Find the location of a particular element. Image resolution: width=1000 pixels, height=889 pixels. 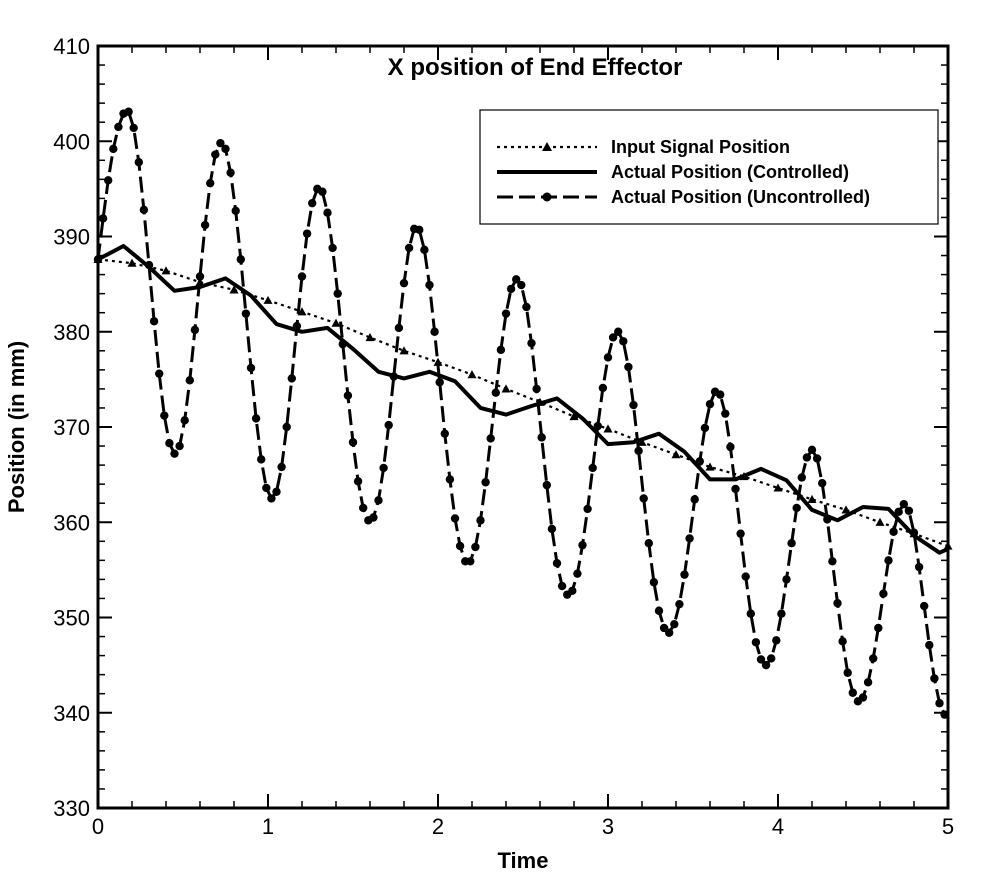

y-tick-label: 350 is located at coordinates (71, 618).